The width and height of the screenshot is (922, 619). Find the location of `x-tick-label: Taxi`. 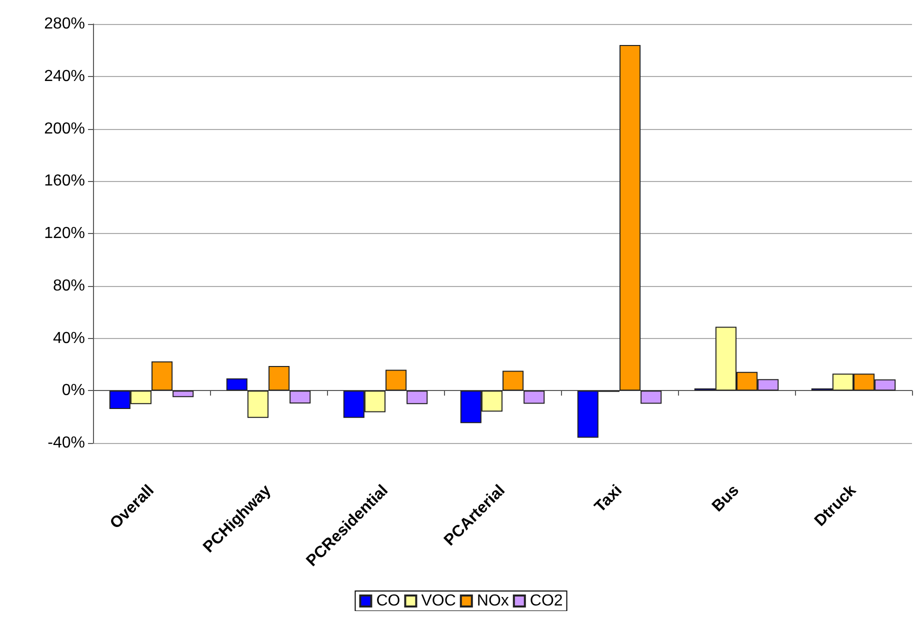

x-tick-label: Taxi is located at coordinates (609, 499).